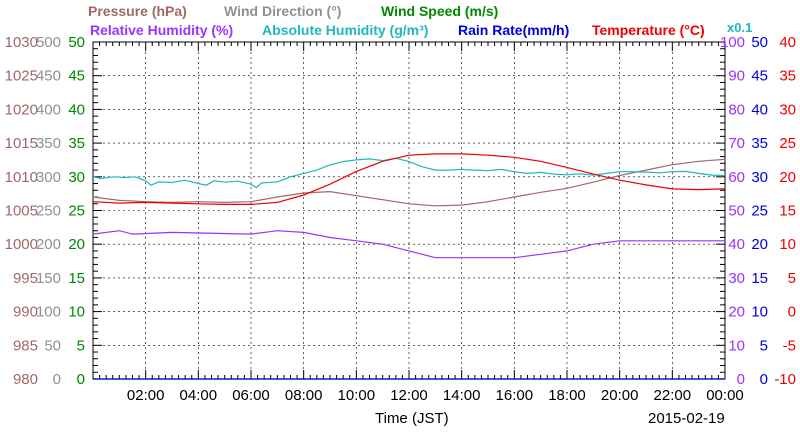 The height and width of the screenshot is (434, 800). I want to click on y-tick-label-wind-speed: 20, so click(76, 244).